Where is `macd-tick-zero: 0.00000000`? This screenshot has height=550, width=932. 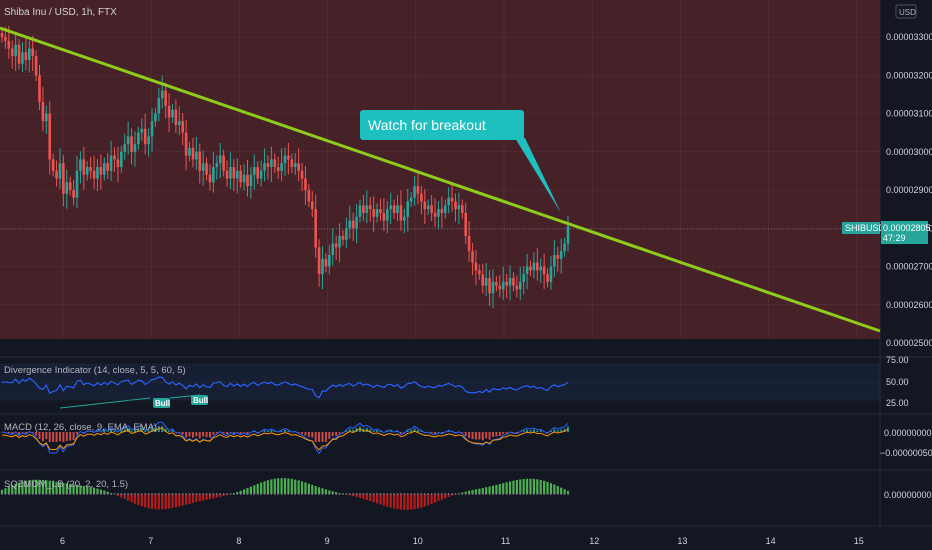
macd-tick-zero: 0.00000000 is located at coordinates (908, 433).